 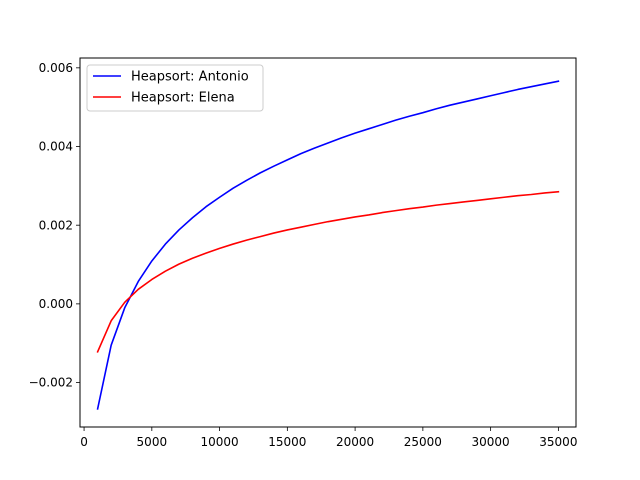 I want to click on legend-label-elena: Heapsort: Elena, so click(x=183, y=98).